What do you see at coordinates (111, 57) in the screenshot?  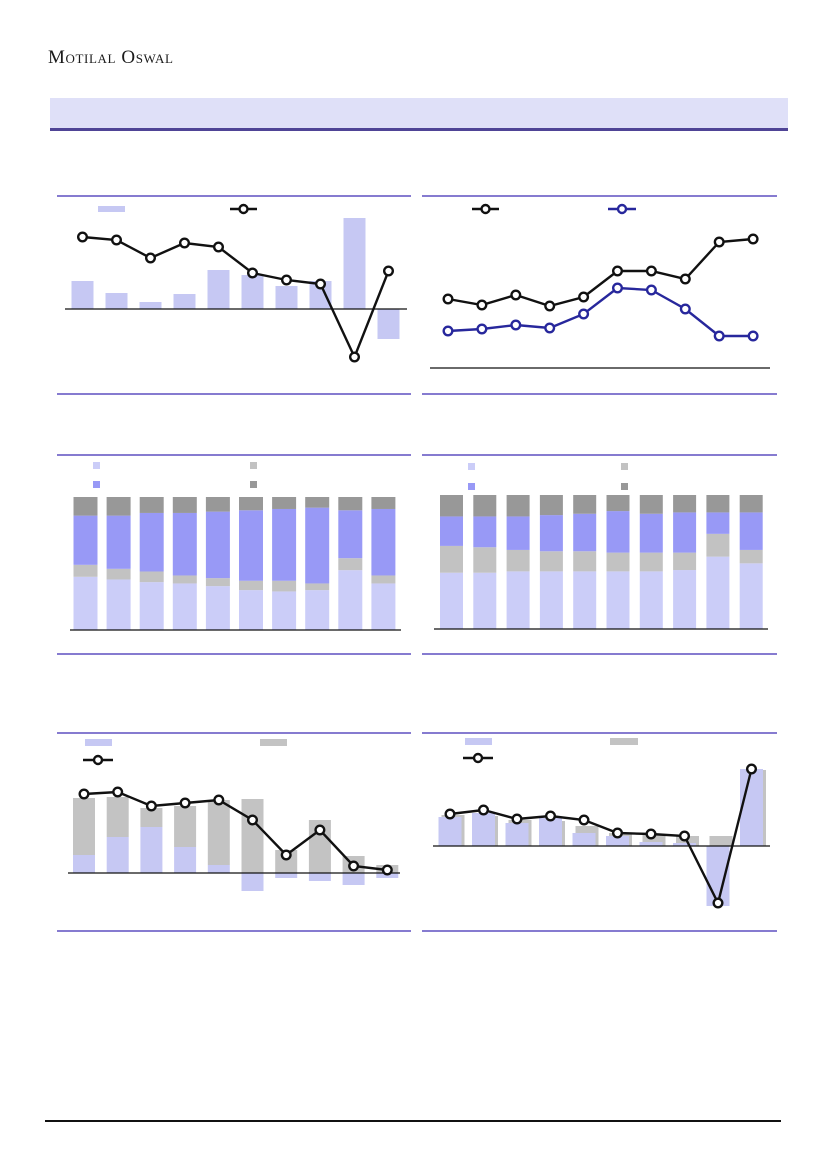 I see `brand-logo: Motilal Oswal` at bounding box center [111, 57].